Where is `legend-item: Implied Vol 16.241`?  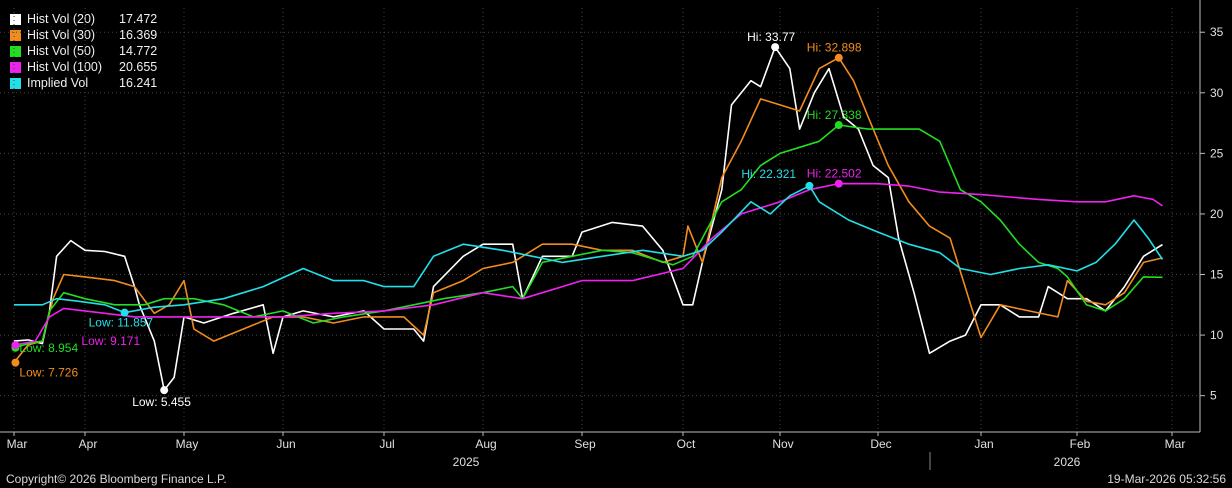 legend-item: Implied Vol 16.241 is located at coordinates (83, 83).